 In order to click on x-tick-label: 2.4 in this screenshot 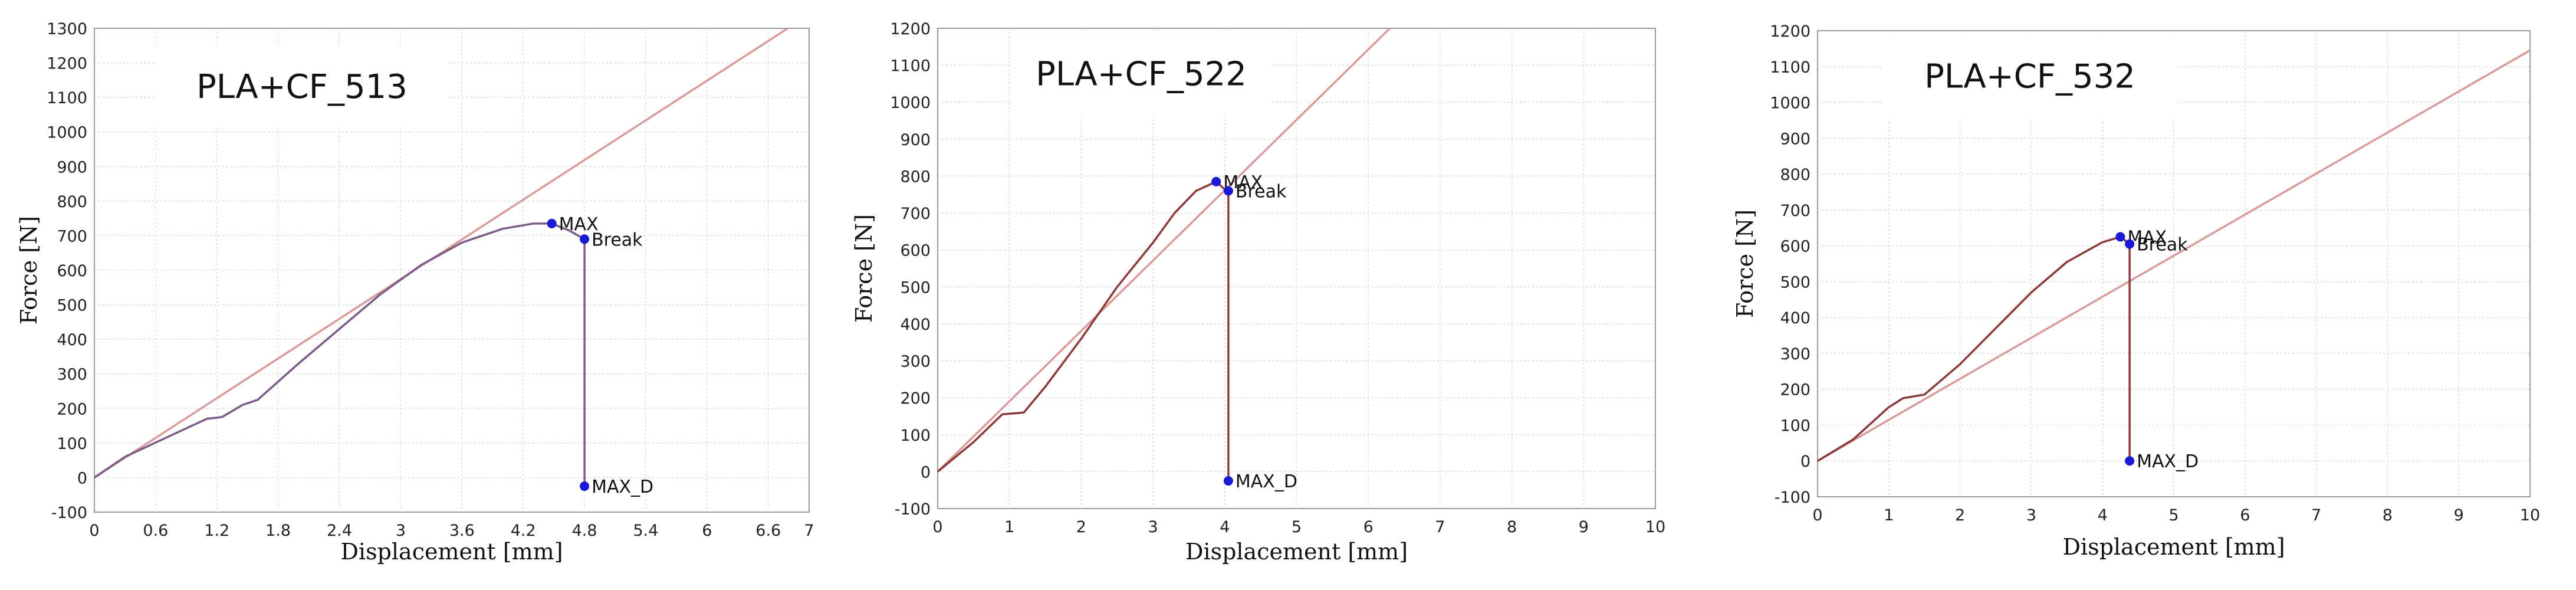, I will do `click(339, 531)`.